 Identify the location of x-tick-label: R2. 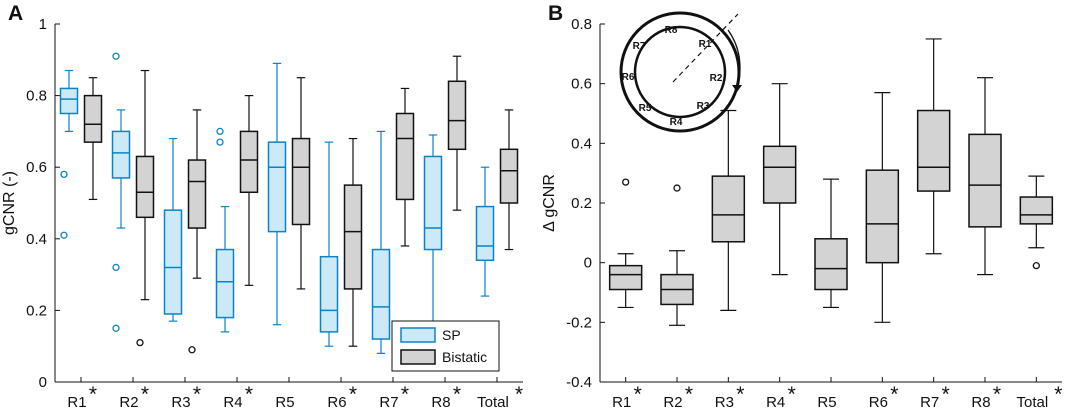
(672, 401).